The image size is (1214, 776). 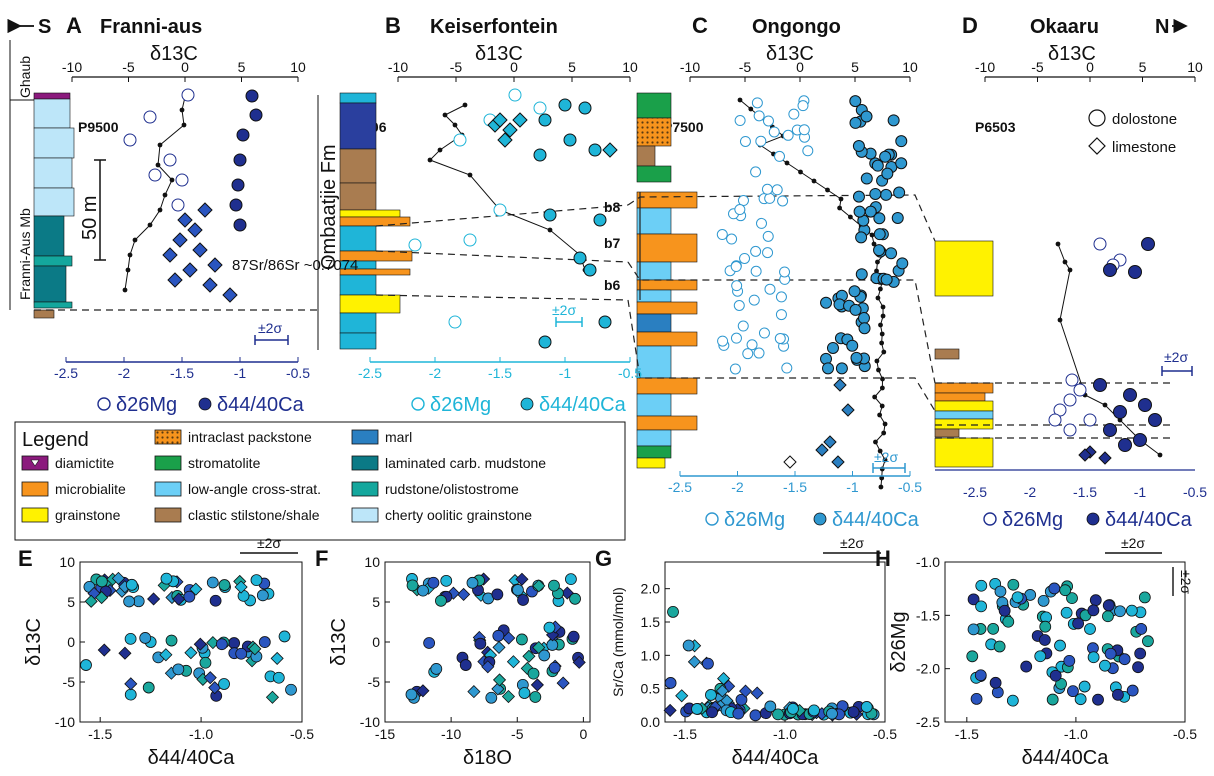 I want to click on isotope-axis-tick-label: -0.5, so click(x=1195, y=492).